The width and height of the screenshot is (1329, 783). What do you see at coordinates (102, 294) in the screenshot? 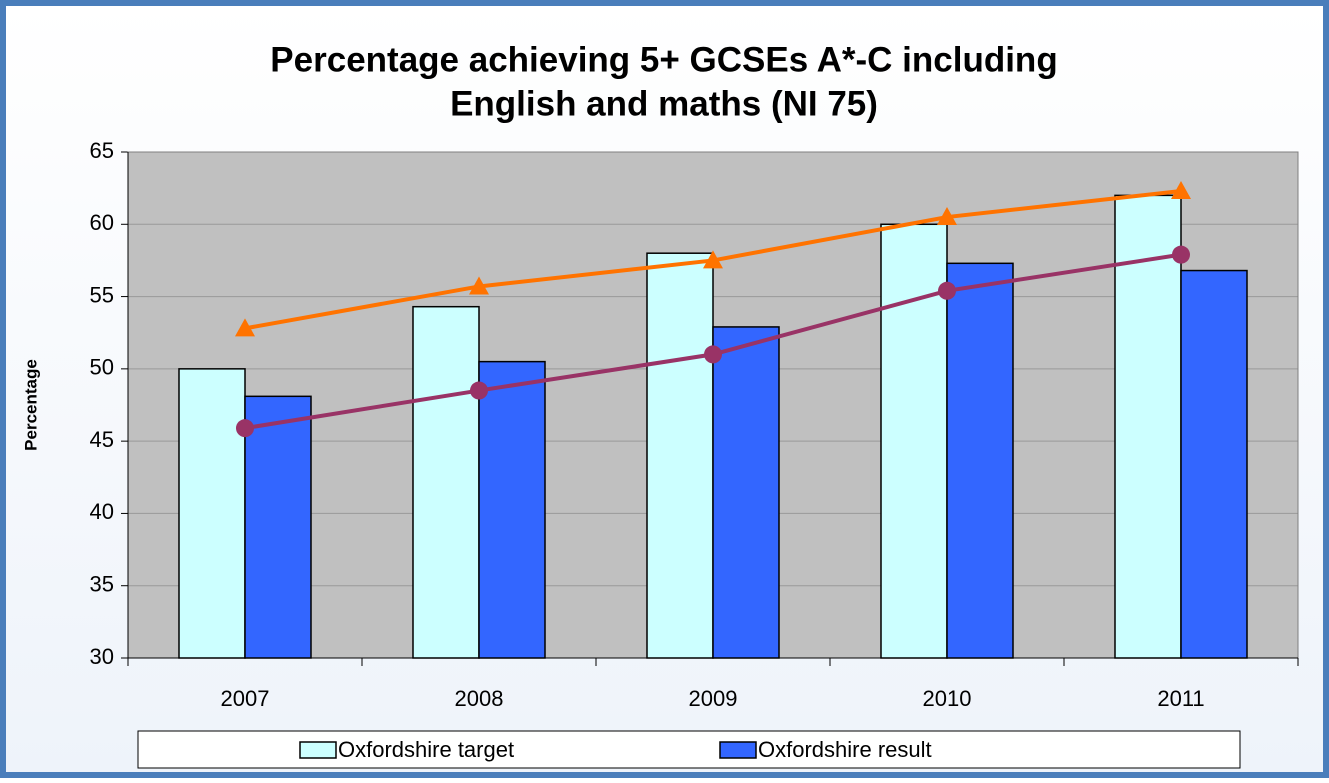
I see `y-tick-label: 55` at bounding box center [102, 294].